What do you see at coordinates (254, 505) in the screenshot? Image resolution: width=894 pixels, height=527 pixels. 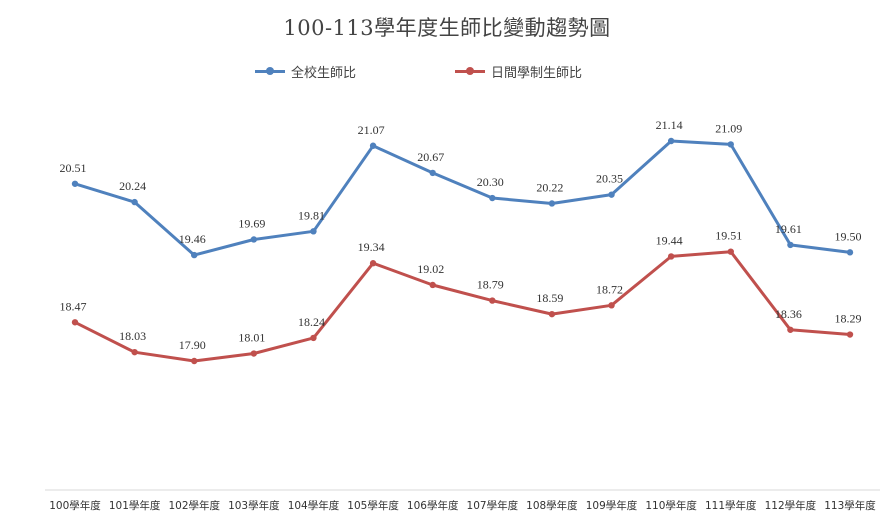 I see `x-tick-label: 103學年度` at bounding box center [254, 505].